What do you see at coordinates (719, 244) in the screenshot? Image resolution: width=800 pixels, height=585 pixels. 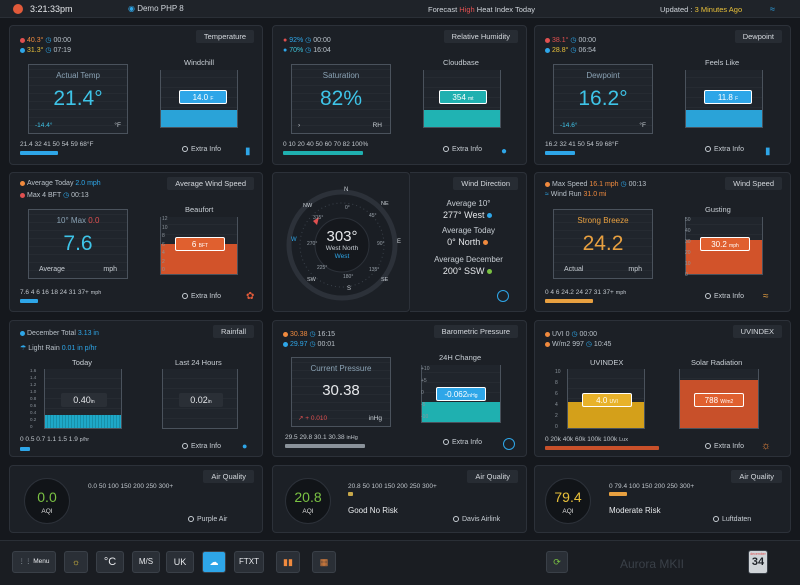 I see `gusting-number: 30.2` at bounding box center [719, 244].